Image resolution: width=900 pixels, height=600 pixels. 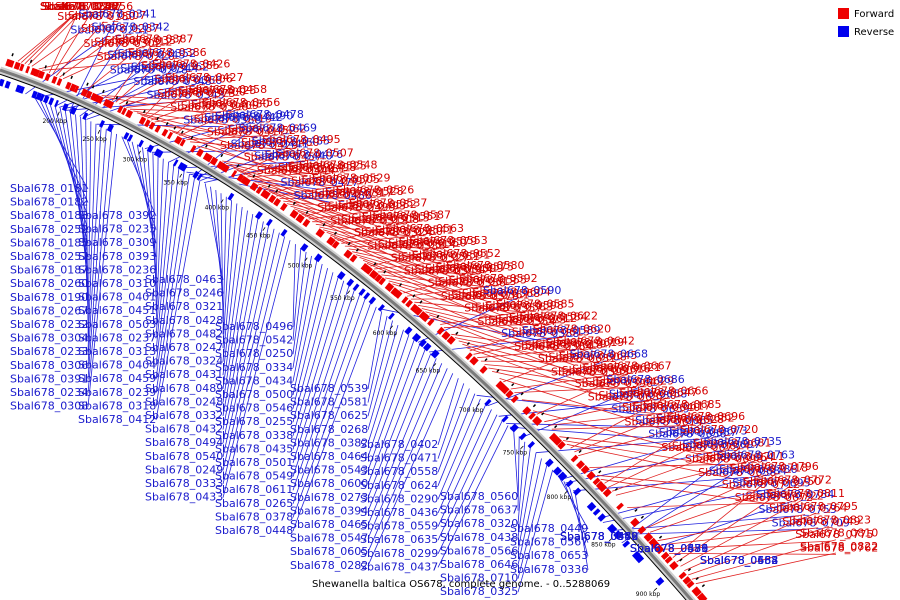 What do you see at coordinates (780, 466) in the screenshot?
I see `gene-label-sbal678-0796: Sbal678_0796` at bounding box center [780, 466].